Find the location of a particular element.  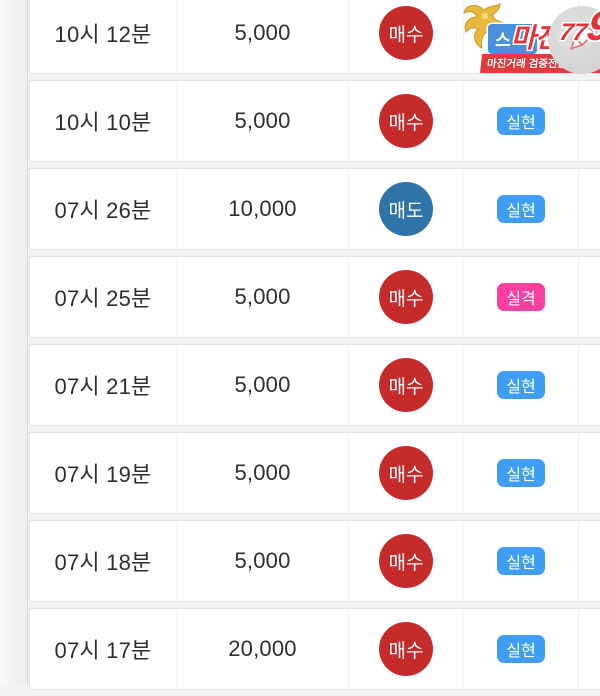

trade-time-cell: 07시 17분 is located at coordinates (103, 649).